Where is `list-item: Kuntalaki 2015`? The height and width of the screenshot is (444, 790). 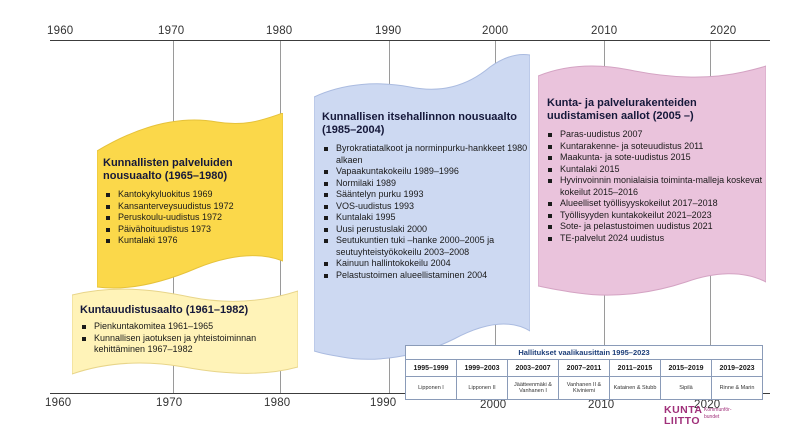
list-item: Kuntalaki 2015 is located at coordinates (656, 170).